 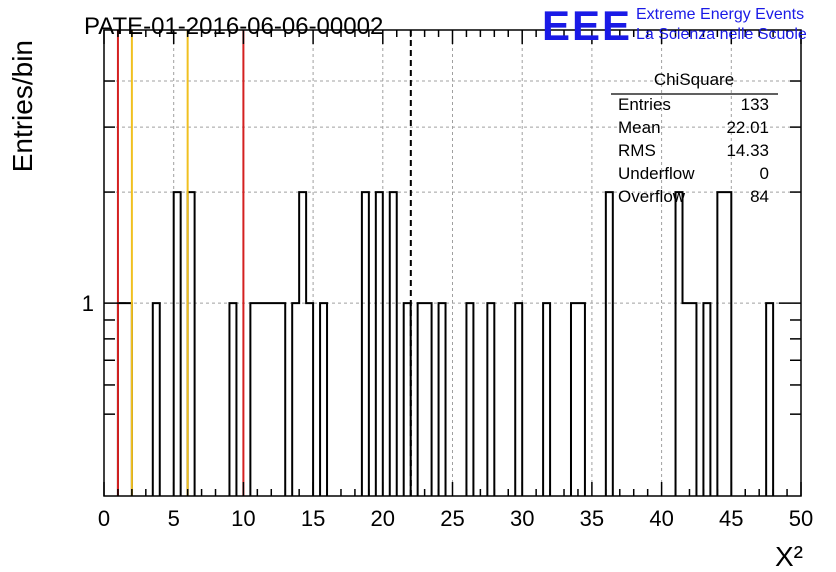 I want to click on stats-row-label: RMS, so click(x=637, y=150).